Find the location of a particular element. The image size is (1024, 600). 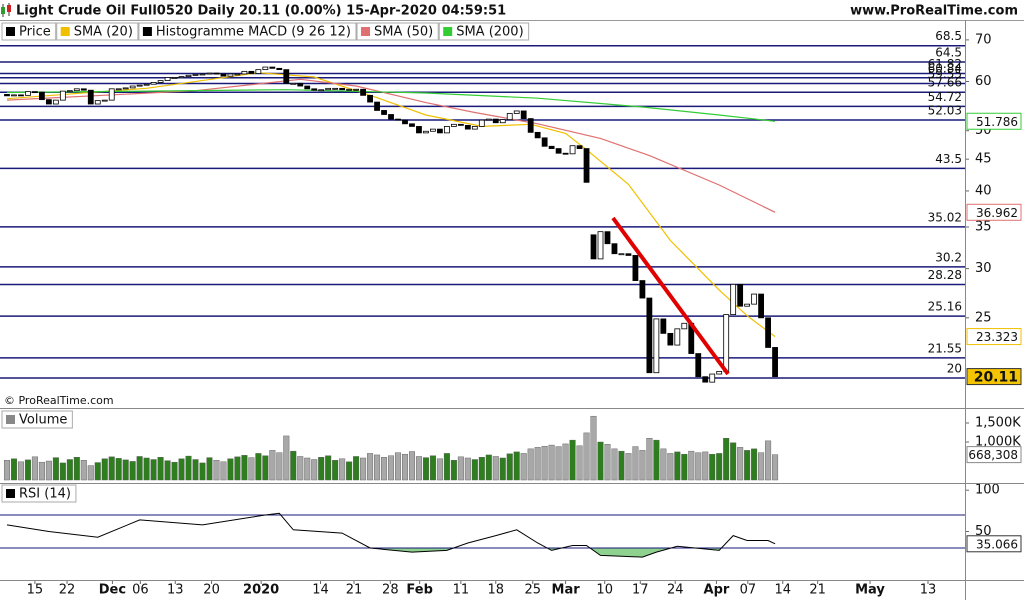

trend-line is located at coordinates (670, 296).